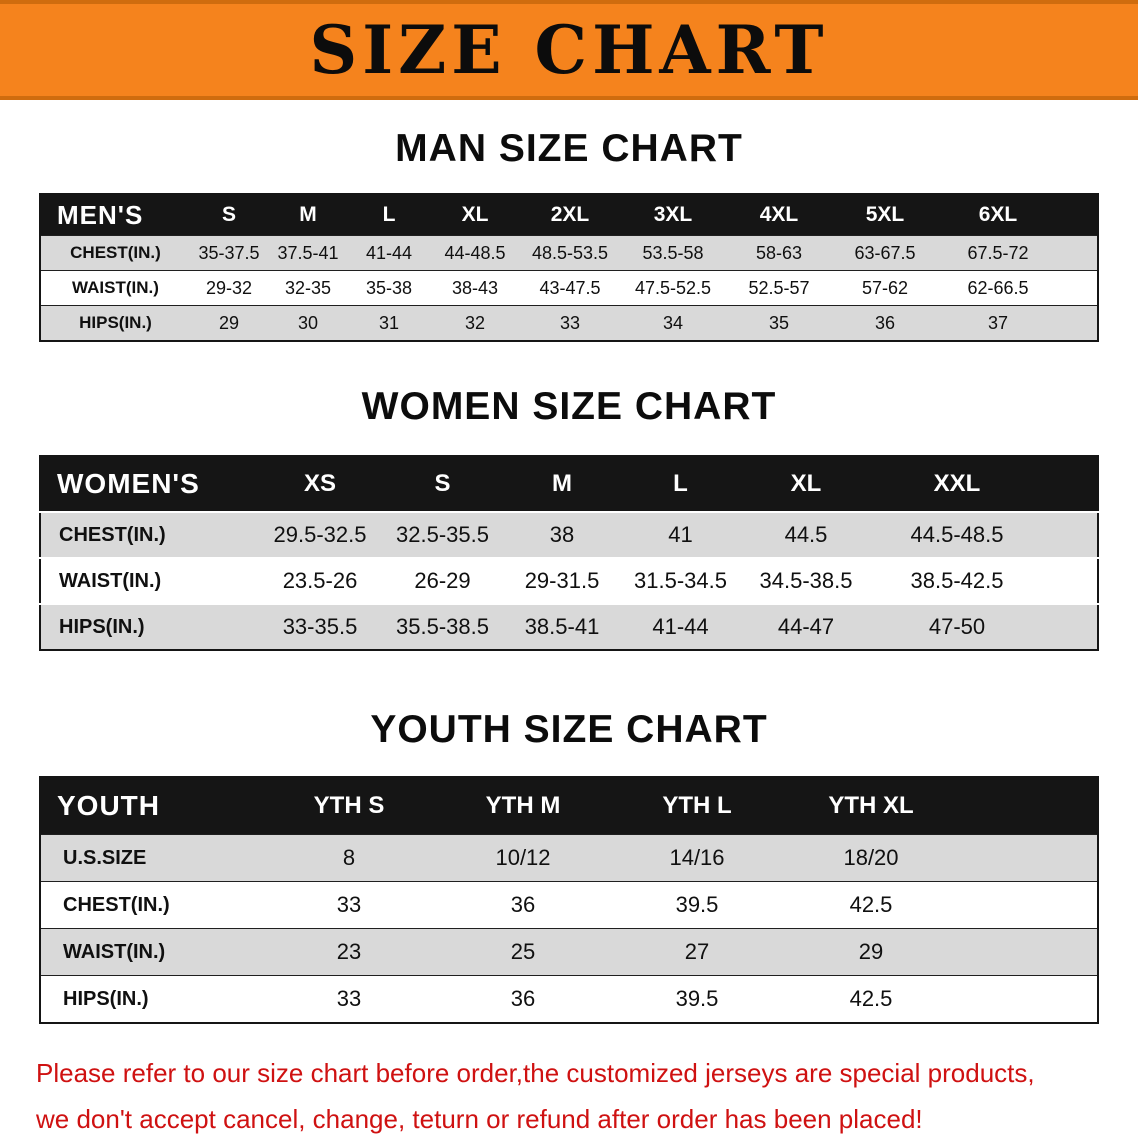  I want to click on size-cell: 38.5-41, so click(562, 627).